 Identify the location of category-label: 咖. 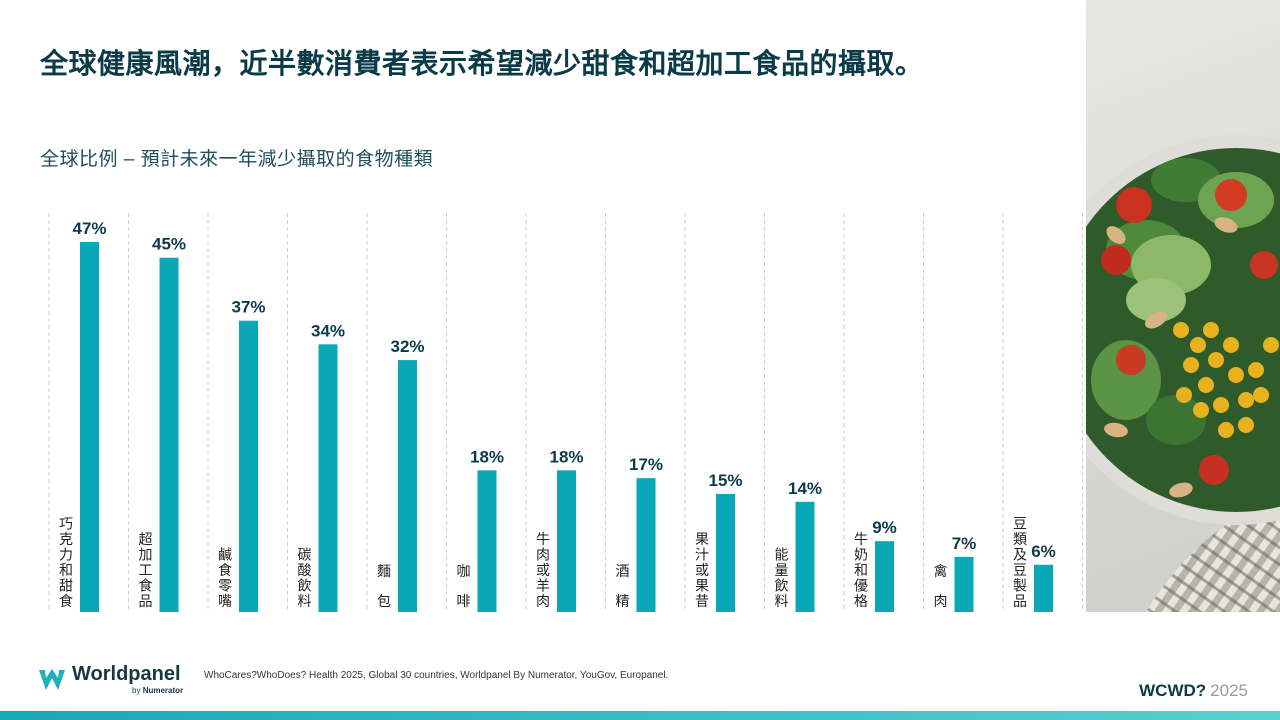
(464, 572).